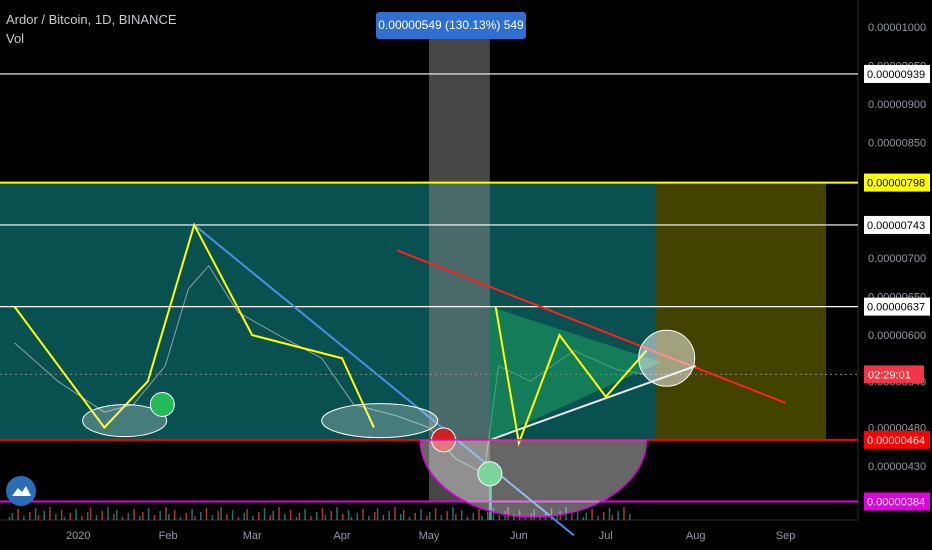 The width and height of the screenshot is (932, 550). Describe the element at coordinates (162, 404) in the screenshot. I see `buy-marker-jan` at that location.